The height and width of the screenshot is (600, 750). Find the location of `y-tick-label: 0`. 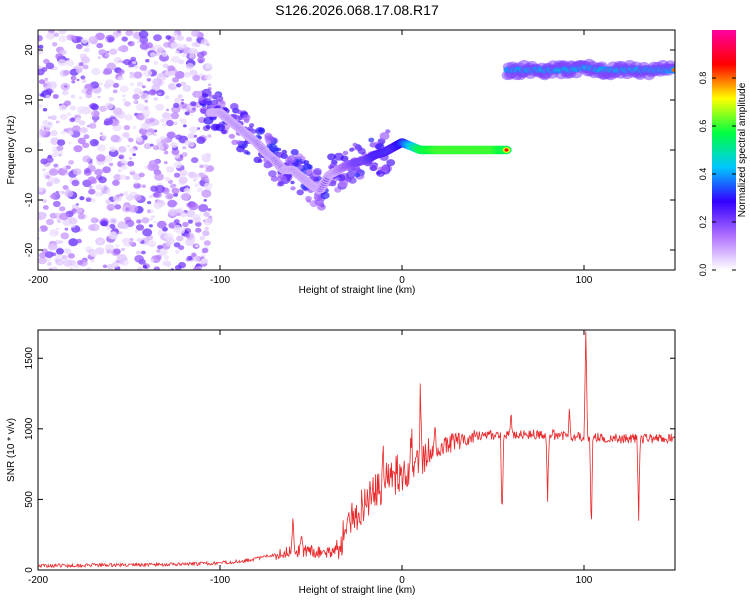

y-tick-label: 0 is located at coordinates (29, 570).